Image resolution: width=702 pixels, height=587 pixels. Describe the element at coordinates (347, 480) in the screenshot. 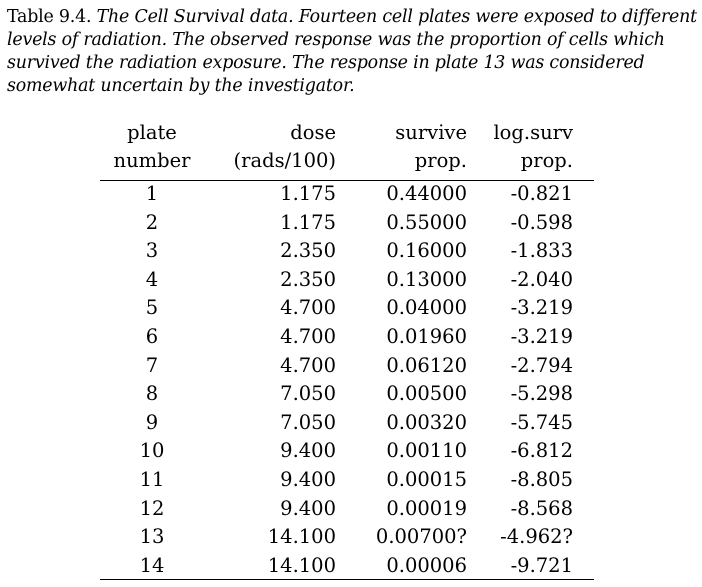

I see `table-row: 11 9.400 0.00015 -8.805` at that location.